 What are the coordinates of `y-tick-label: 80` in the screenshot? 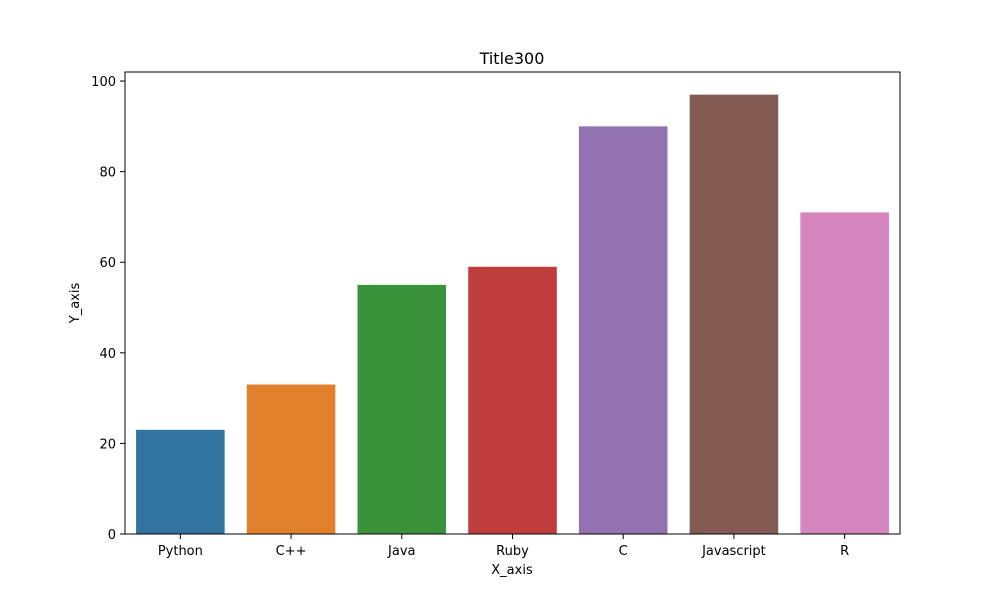 It's located at (107, 173).